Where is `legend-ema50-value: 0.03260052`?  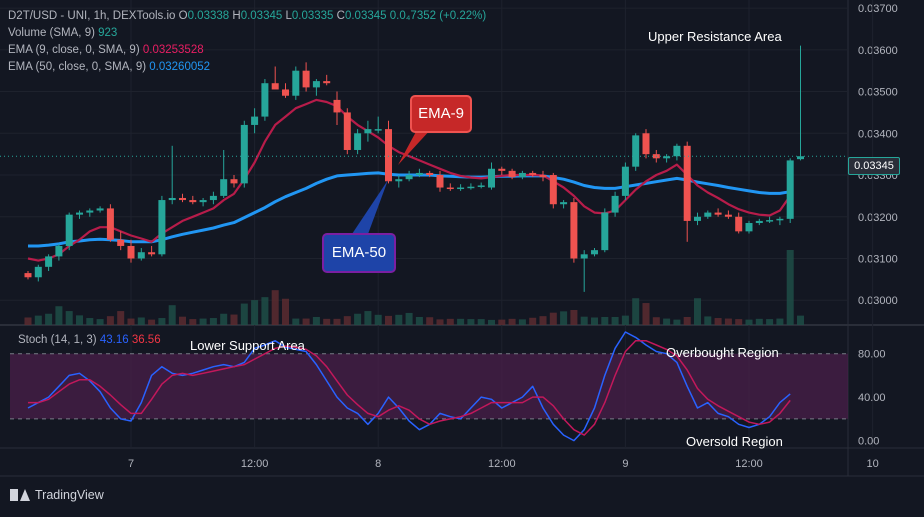
legend-ema50-value: 0.03260052 is located at coordinates (180, 67).